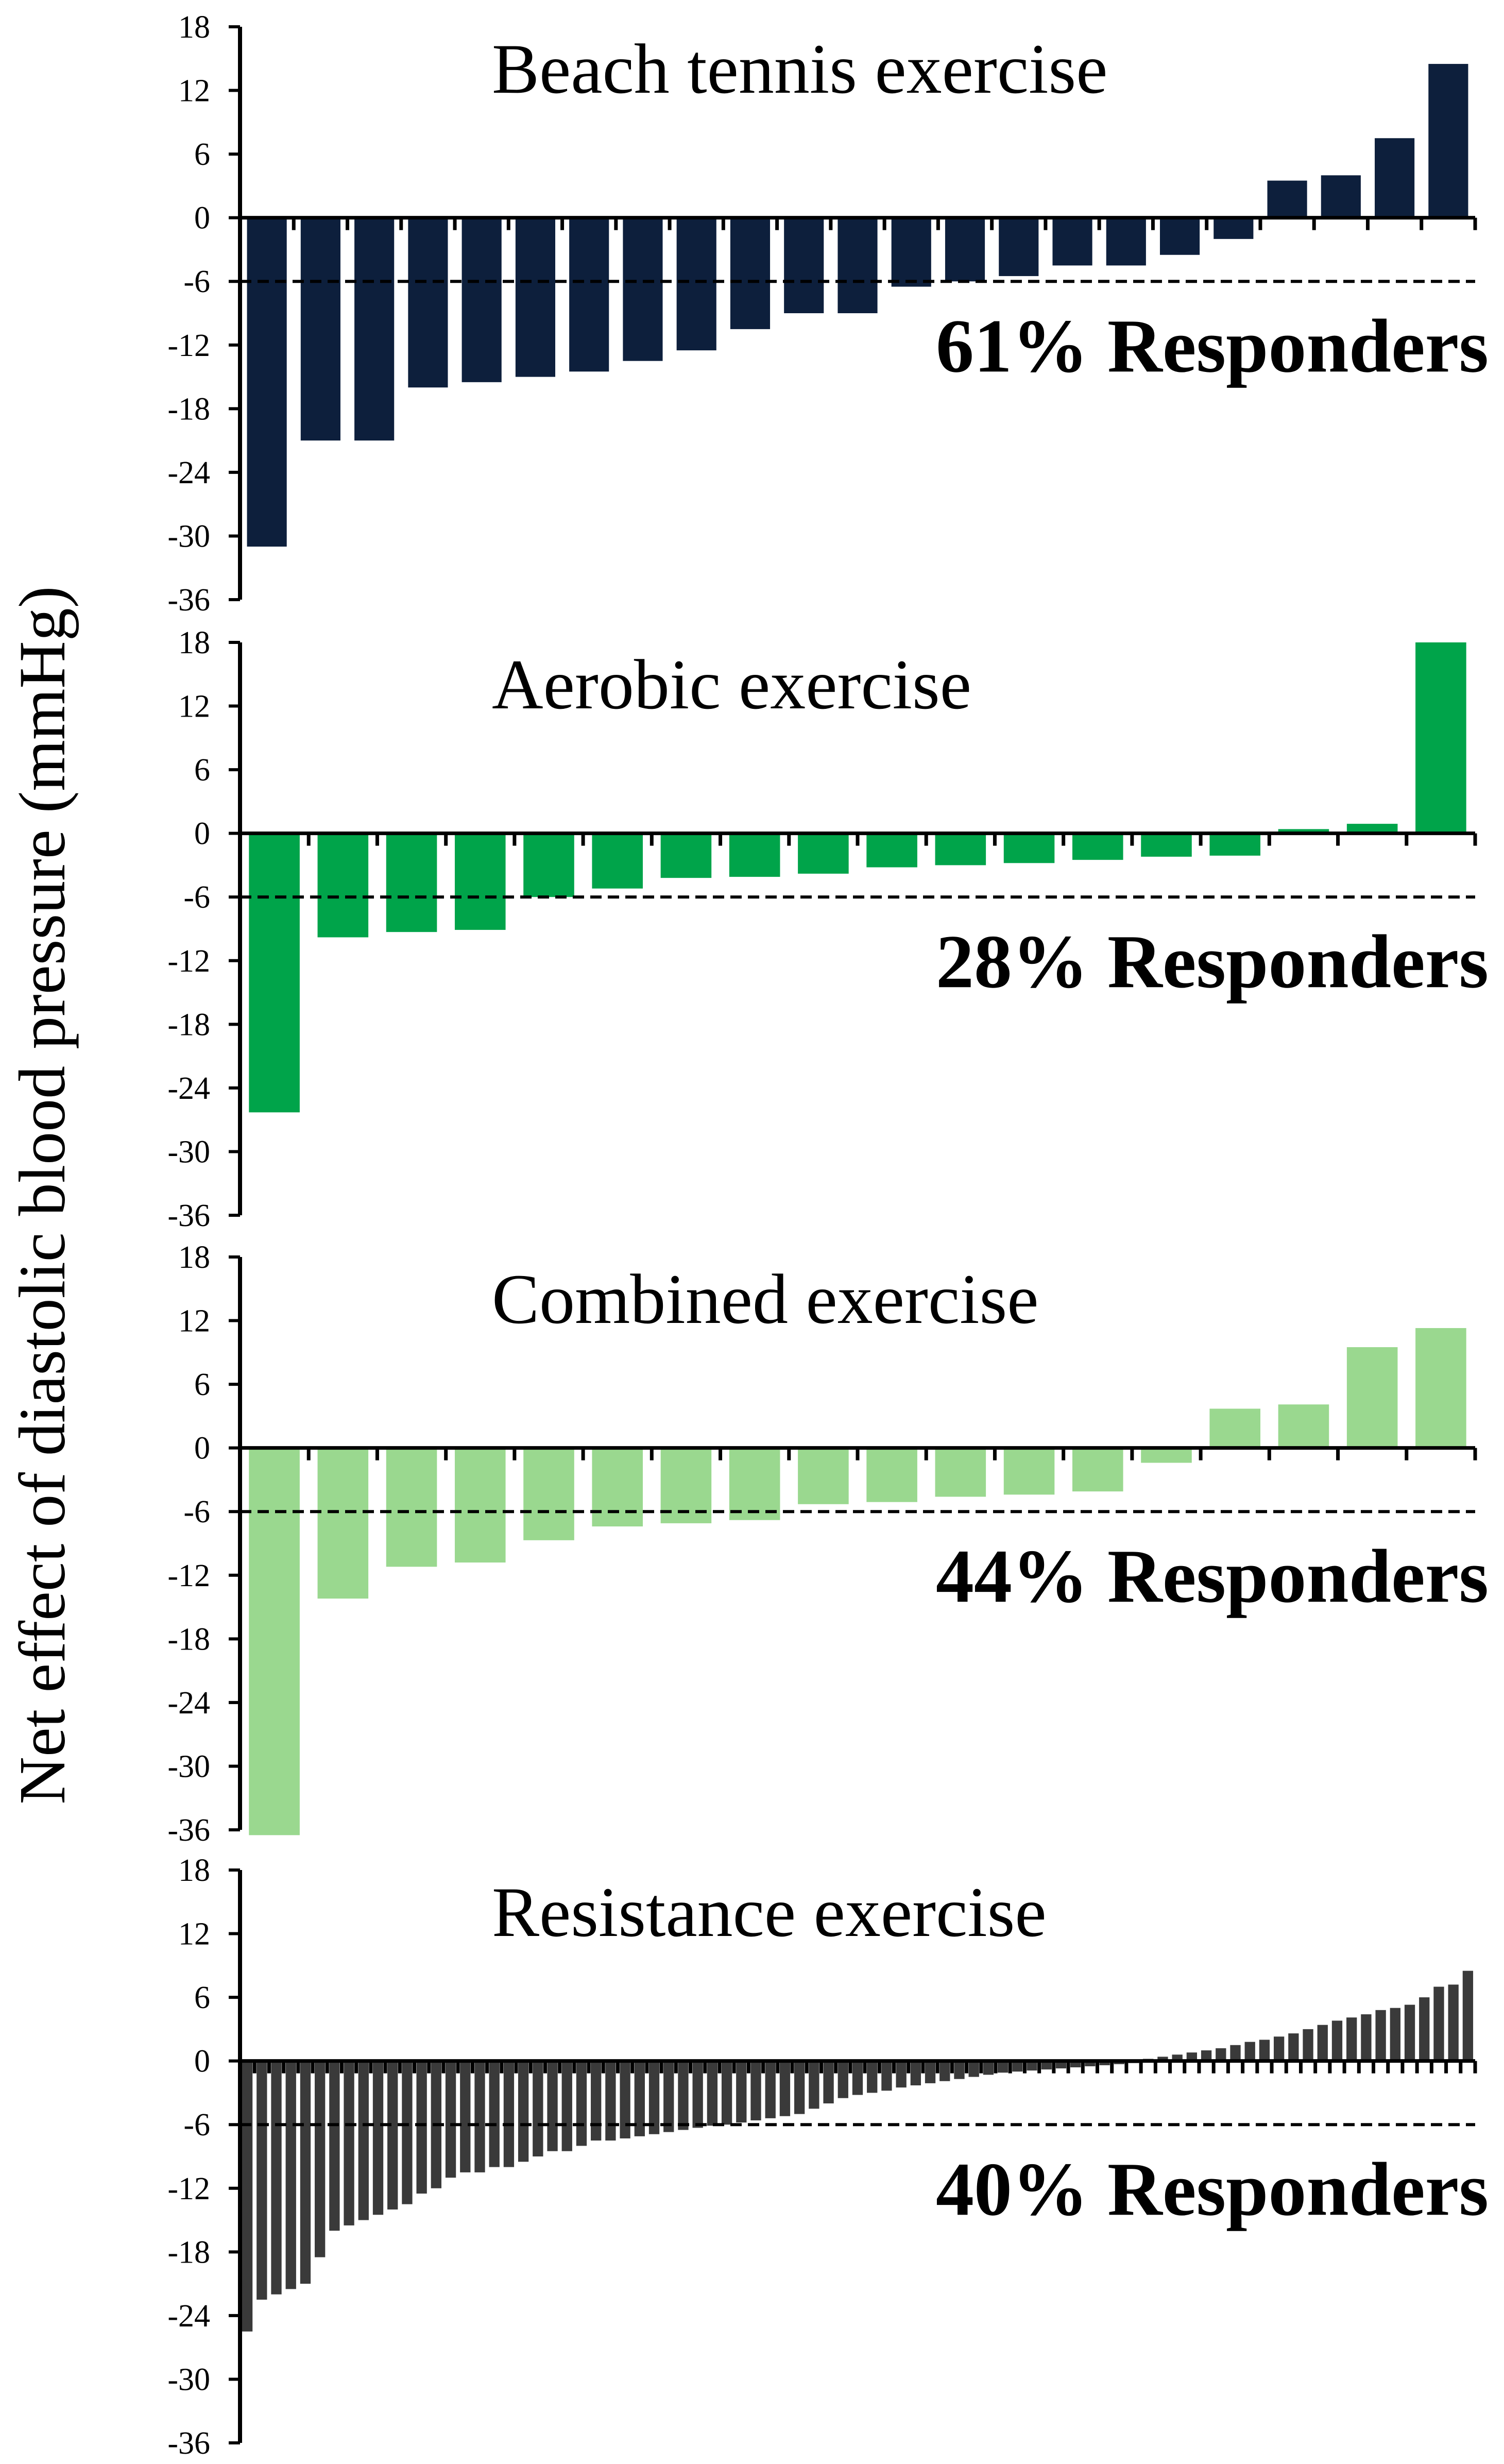  What do you see at coordinates (1212, 1576) in the screenshot?
I see `responders-label: 44% Responders` at bounding box center [1212, 1576].